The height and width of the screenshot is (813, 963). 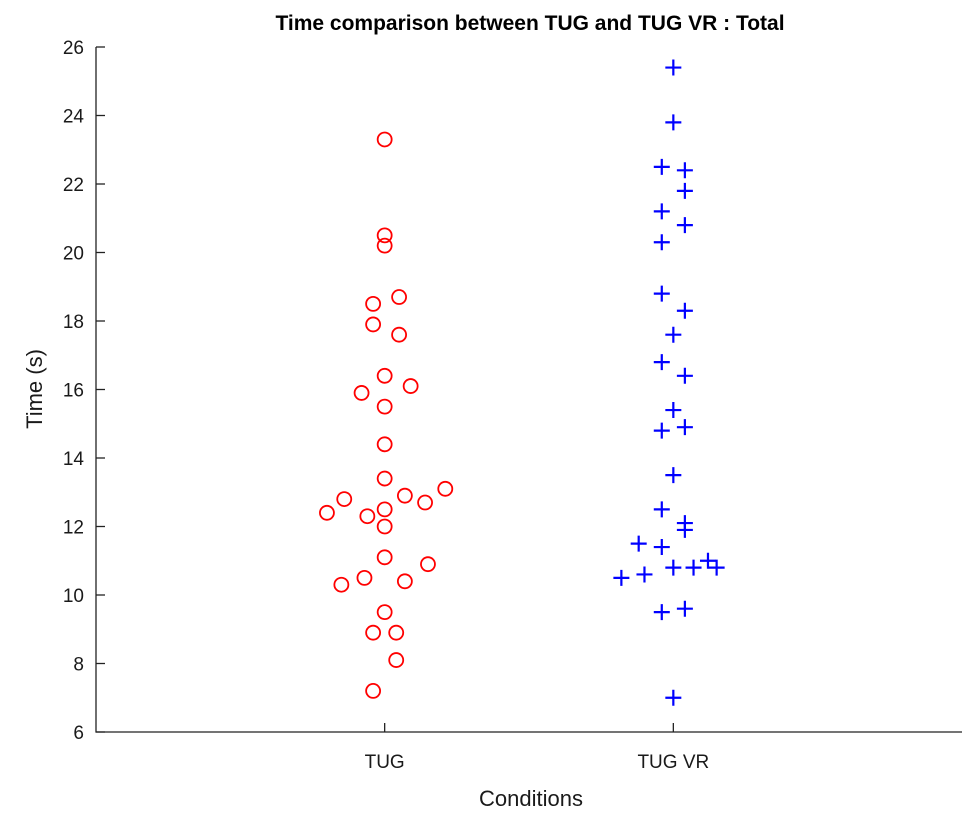 I want to click on x-tick-label: TUG VR, so click(x=673, y=762).